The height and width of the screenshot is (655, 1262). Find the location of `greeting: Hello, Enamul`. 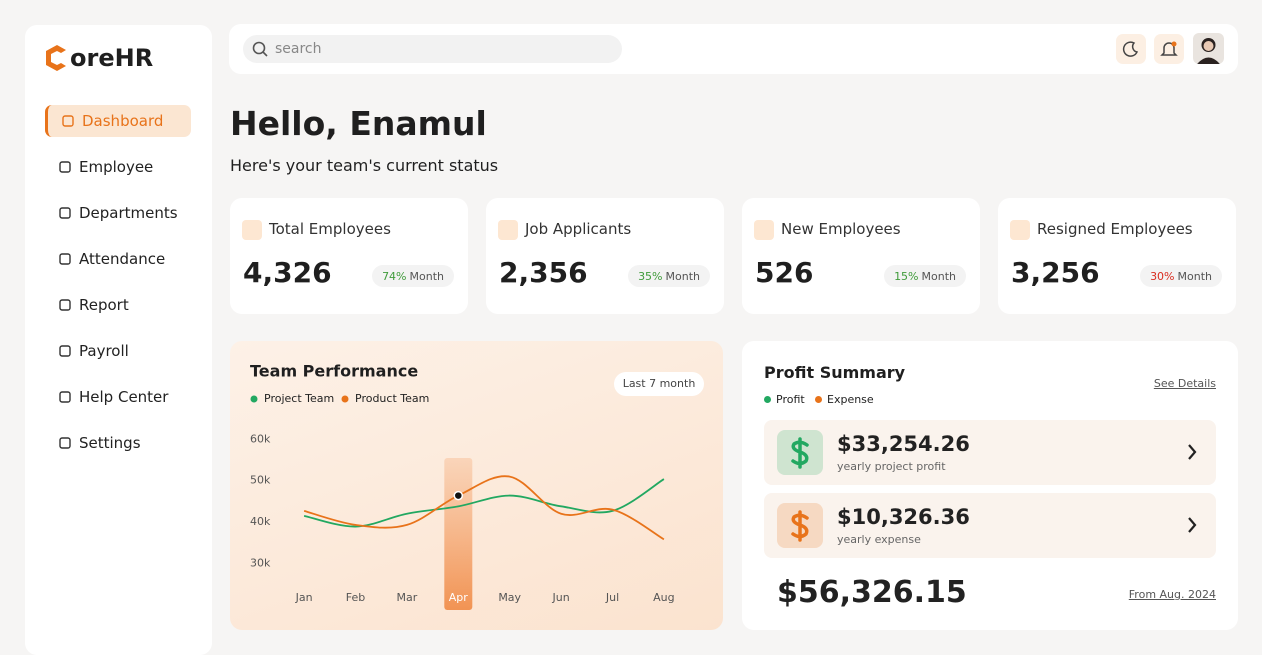

greeting: Hello, Enamul is located at coordinates (358, 123).